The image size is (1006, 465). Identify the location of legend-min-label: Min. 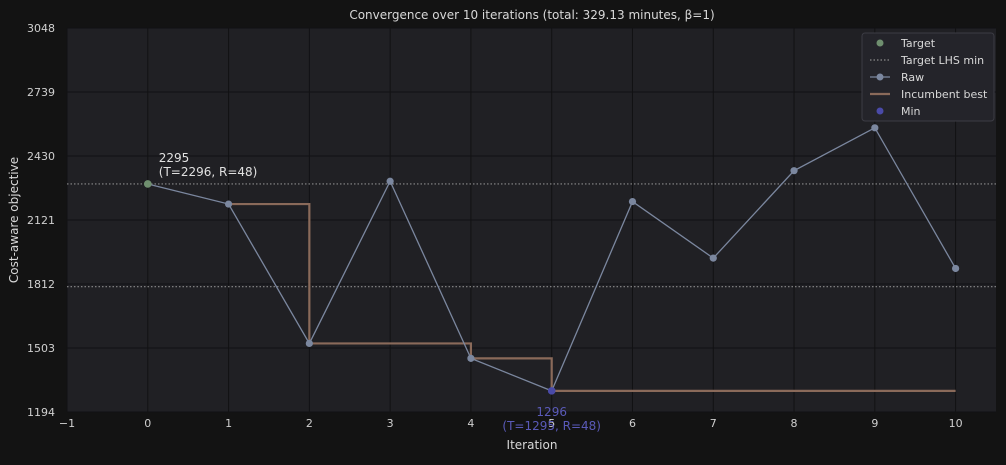
(911, 111).